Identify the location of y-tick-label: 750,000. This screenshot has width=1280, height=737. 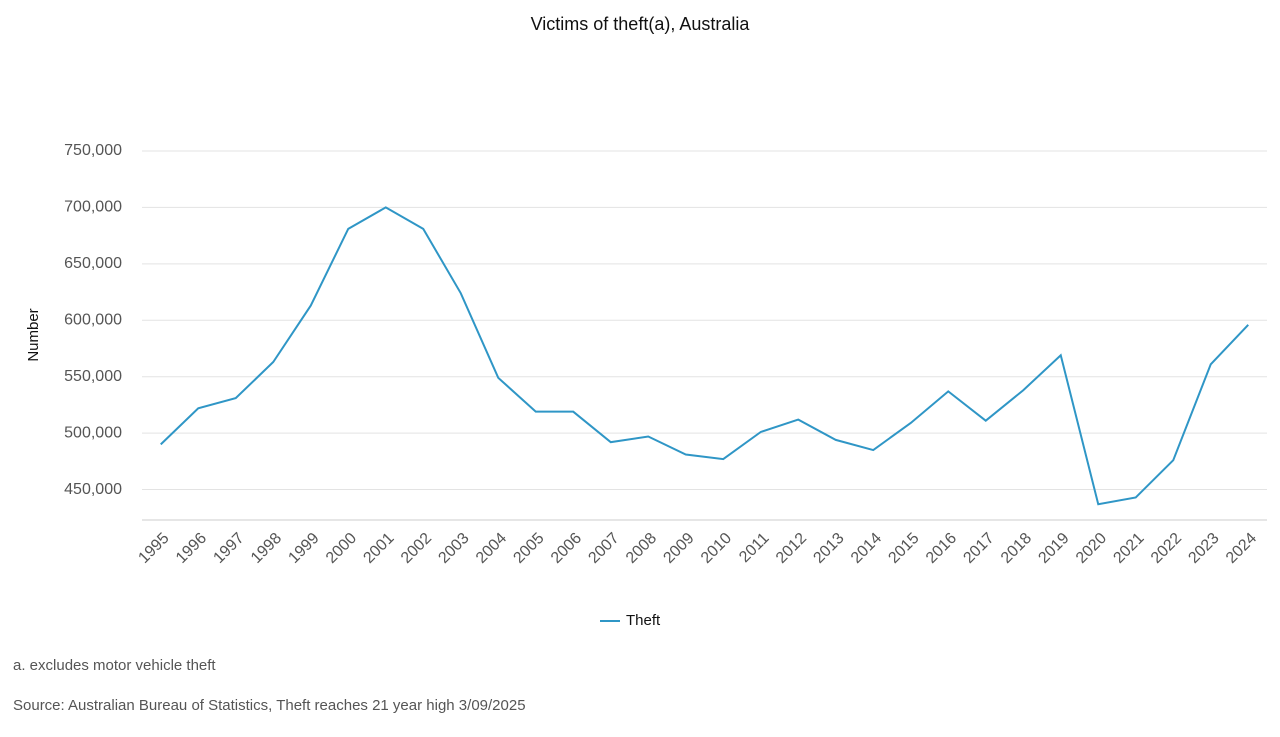
(93, 150).